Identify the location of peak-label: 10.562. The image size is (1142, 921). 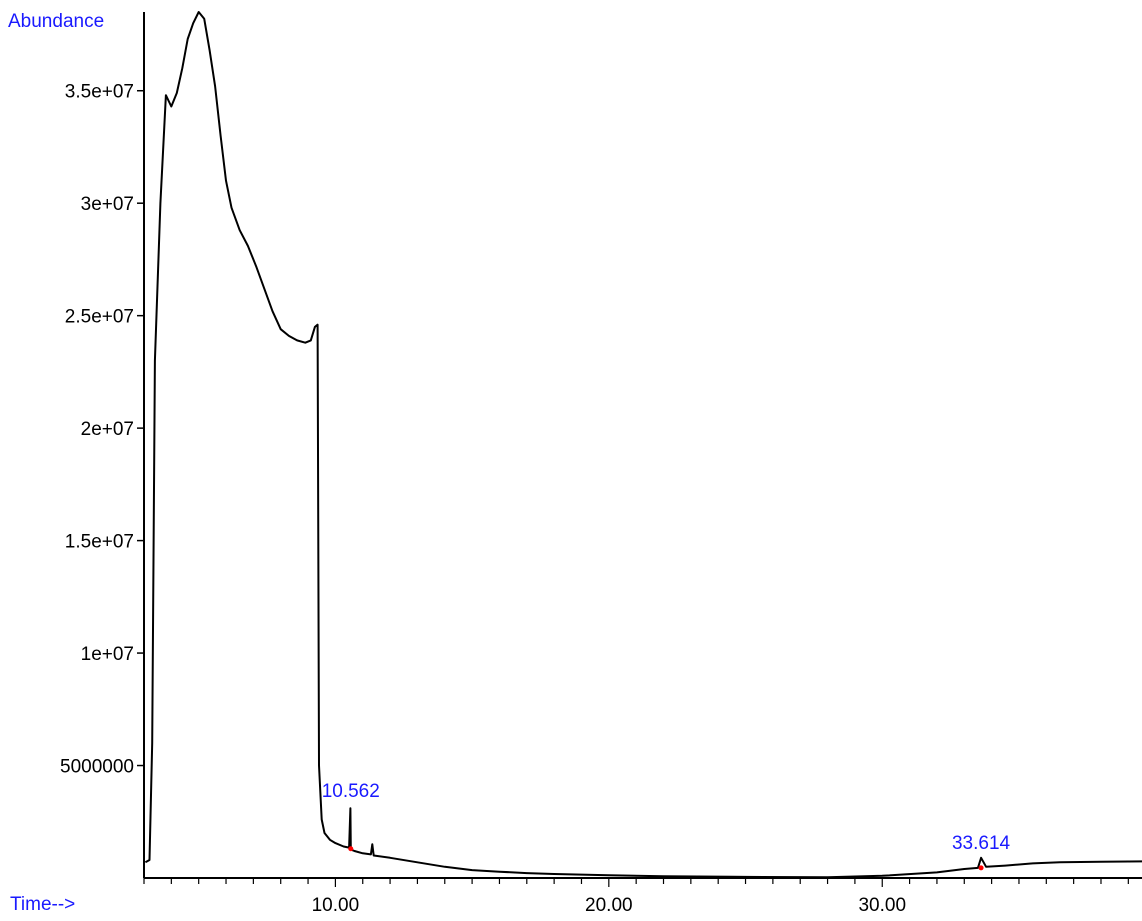
(351, 791).